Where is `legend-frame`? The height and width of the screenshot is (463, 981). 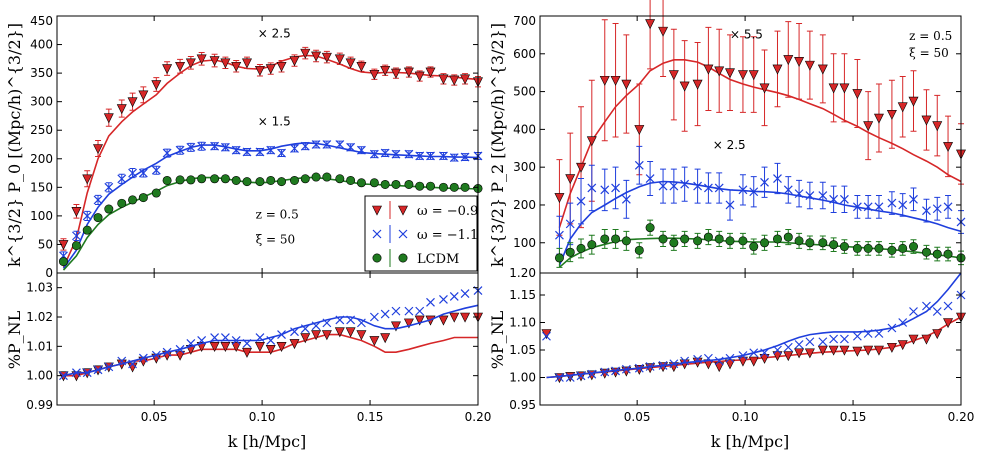 legend-frame is located at coordinates (421, 233).